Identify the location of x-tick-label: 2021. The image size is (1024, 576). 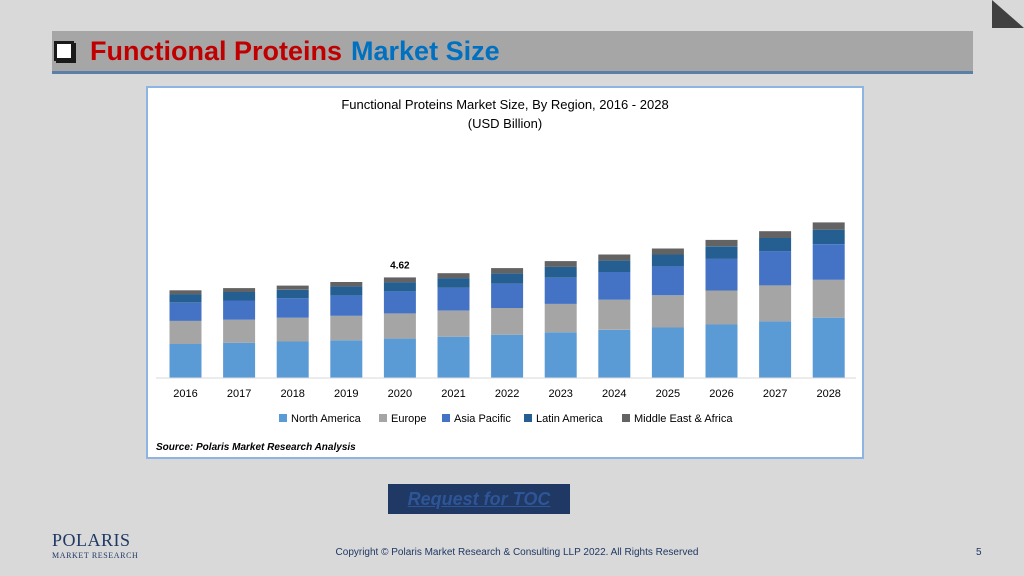
(453, 394).